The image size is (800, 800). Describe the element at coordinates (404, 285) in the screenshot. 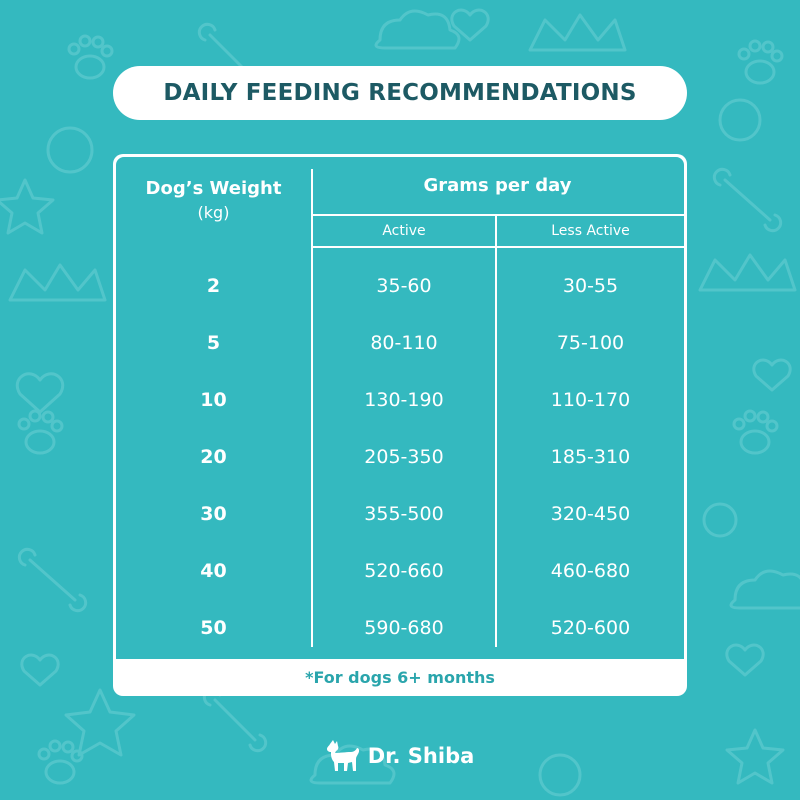

I see `active-grams-cell: 35-60` at that location.